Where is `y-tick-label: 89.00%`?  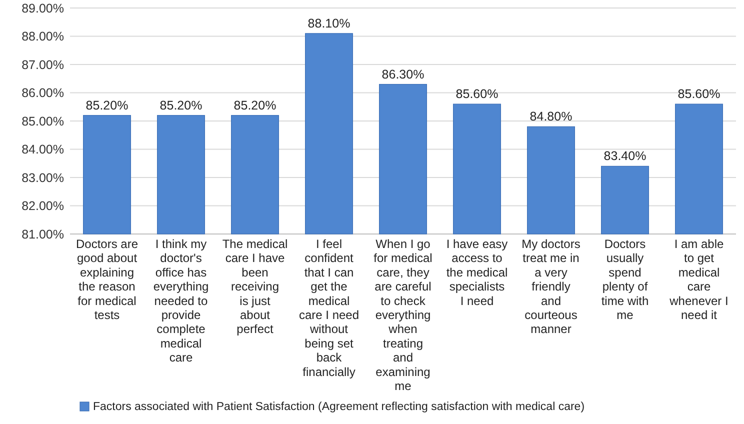 y-tick-label: 89.00% is located at coordinates (43, 8).